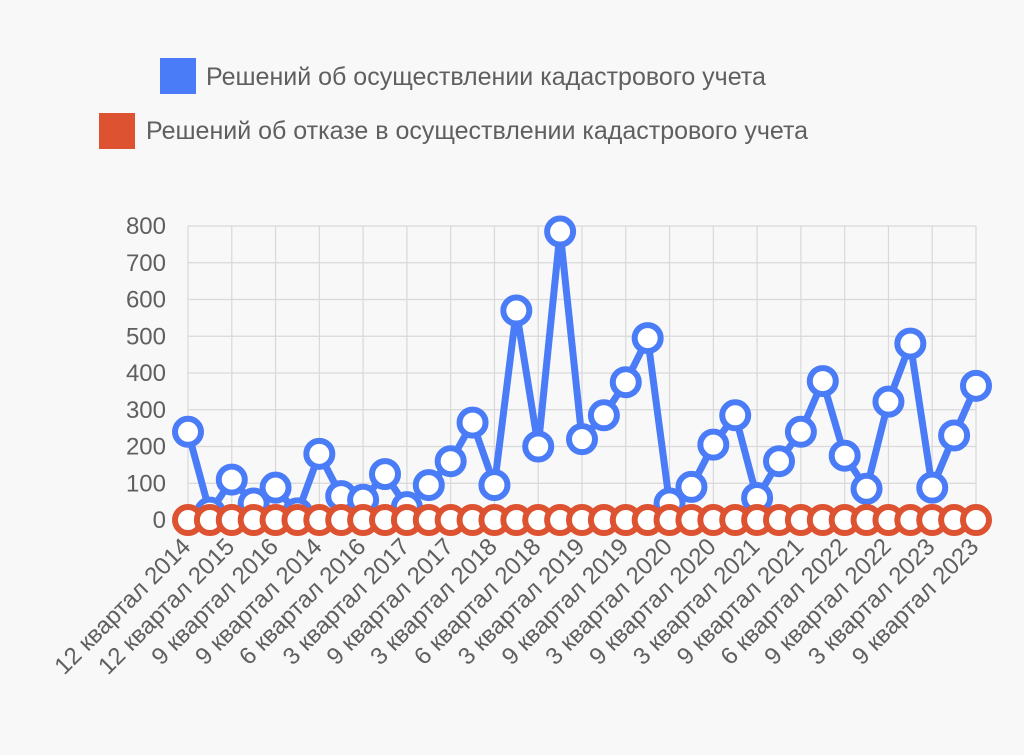 The image size is (1024, 755). Describe the element at coordinates (159, 520) in the screenshot. I see `y-tick-label: 0` at that location.